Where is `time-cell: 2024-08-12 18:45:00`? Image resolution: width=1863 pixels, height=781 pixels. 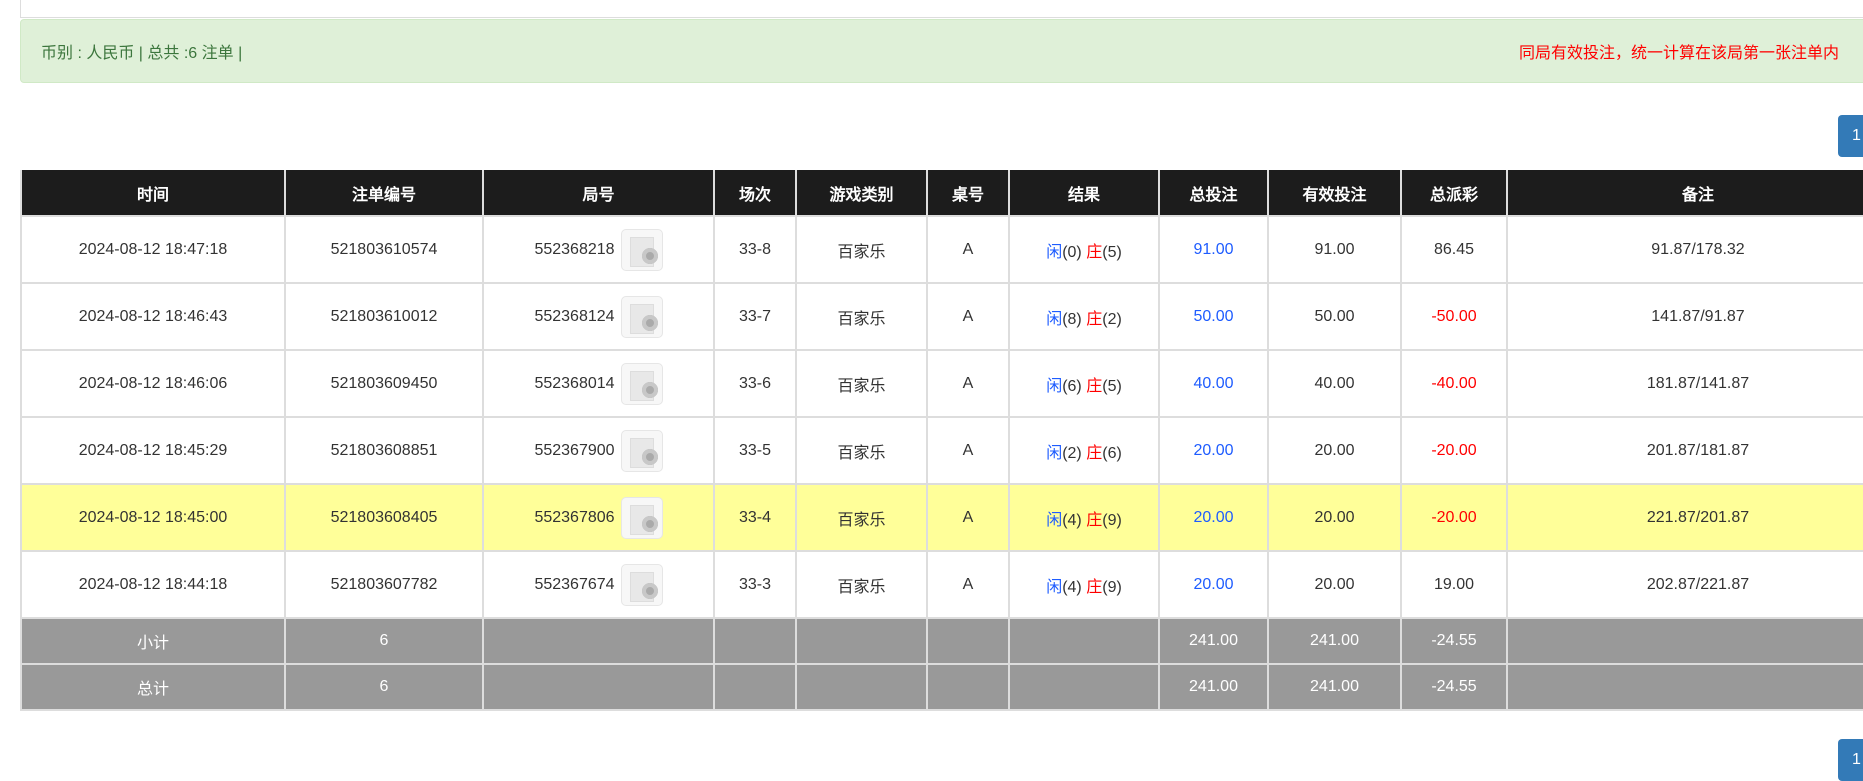 time-cell: 2024-08-12 18:45:00 is located at coordinates (153, 517).